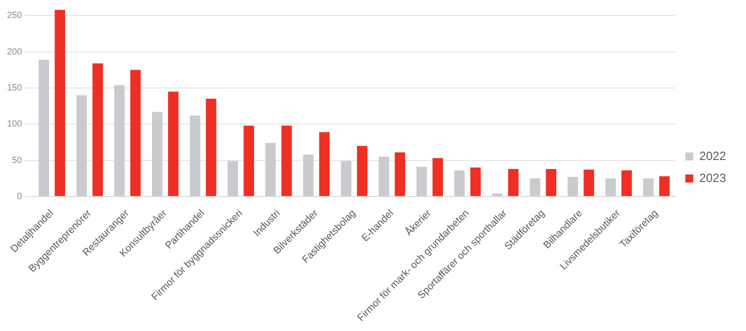 This screenshot has width=746, height=331. I want to click on y-tick-label: 200, so click(14, 51).